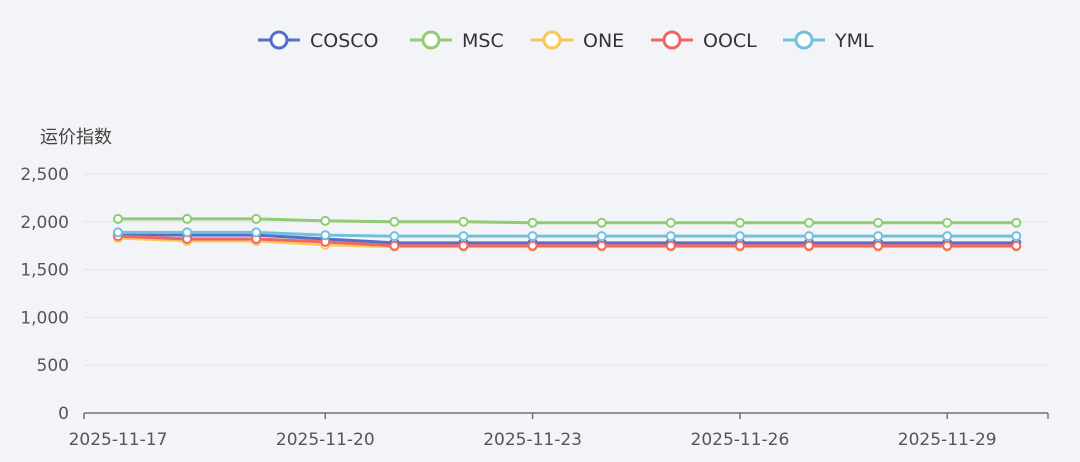  I want to click on legend-label: COSCO, so click(344, 41).